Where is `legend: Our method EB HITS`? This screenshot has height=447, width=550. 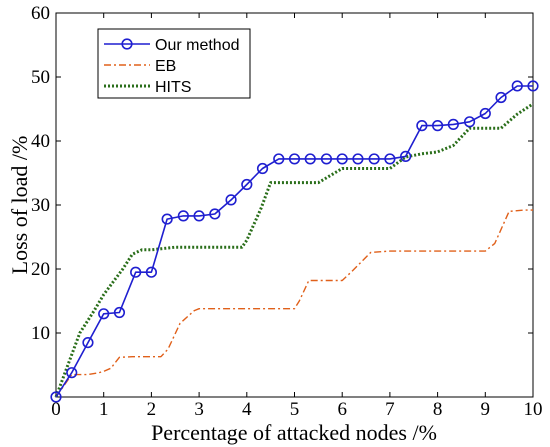 legend: Our method EB HITS is located at coordinates (174, 63).